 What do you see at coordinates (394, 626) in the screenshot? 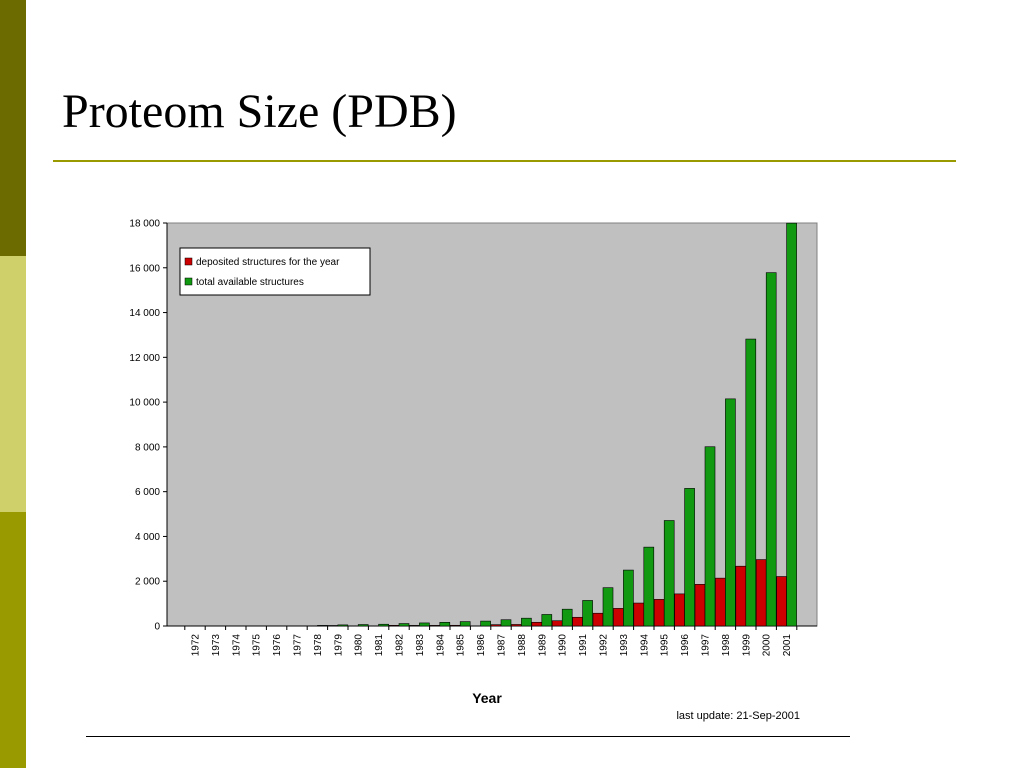
I see `bar-deposited-1982` at bounding box center [394, 626].